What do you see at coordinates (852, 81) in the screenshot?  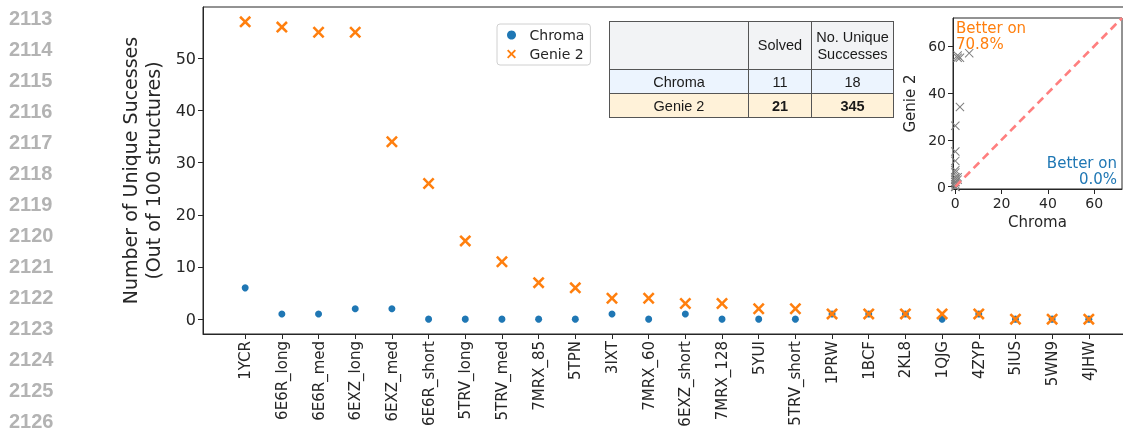 I see `data-label: 18` at bounding box center [852, 81].